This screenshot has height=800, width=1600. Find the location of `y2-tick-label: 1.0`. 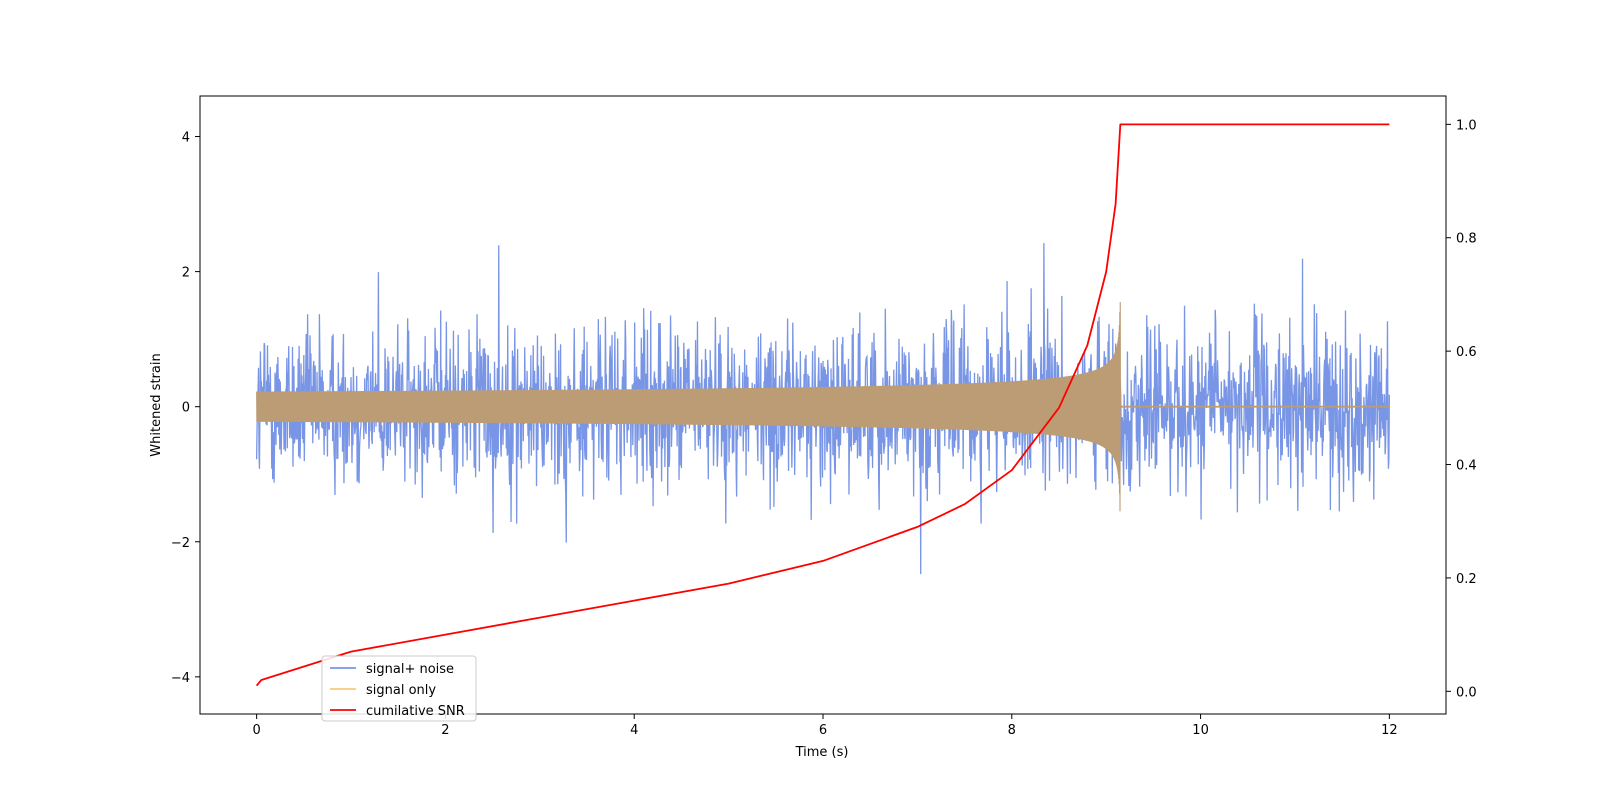

y2-tick-label: 1.0 is located at coordinates (1466, 125).